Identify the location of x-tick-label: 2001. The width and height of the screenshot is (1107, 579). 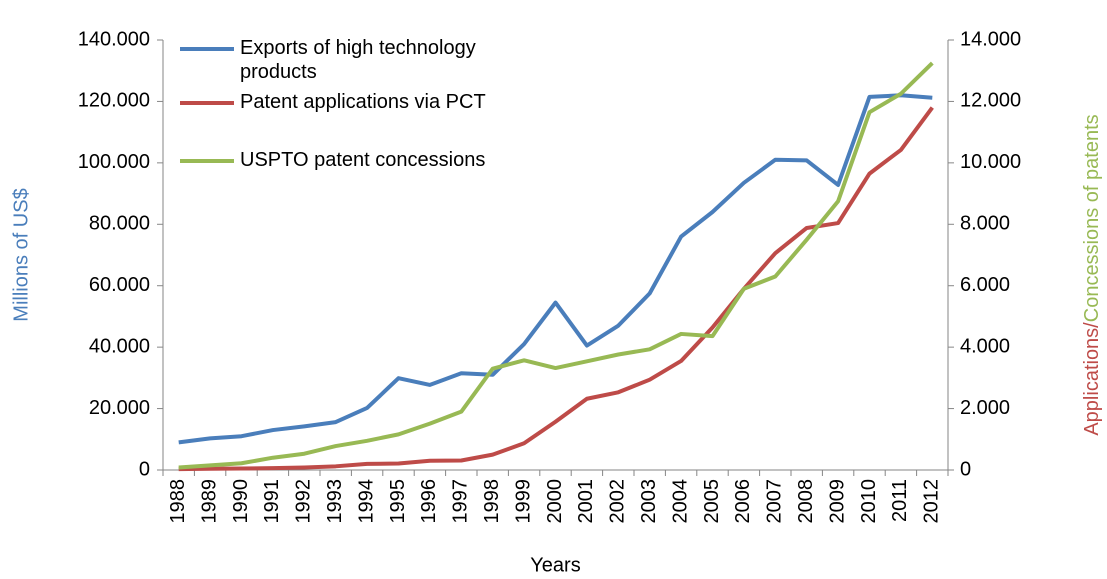
(586, 501).